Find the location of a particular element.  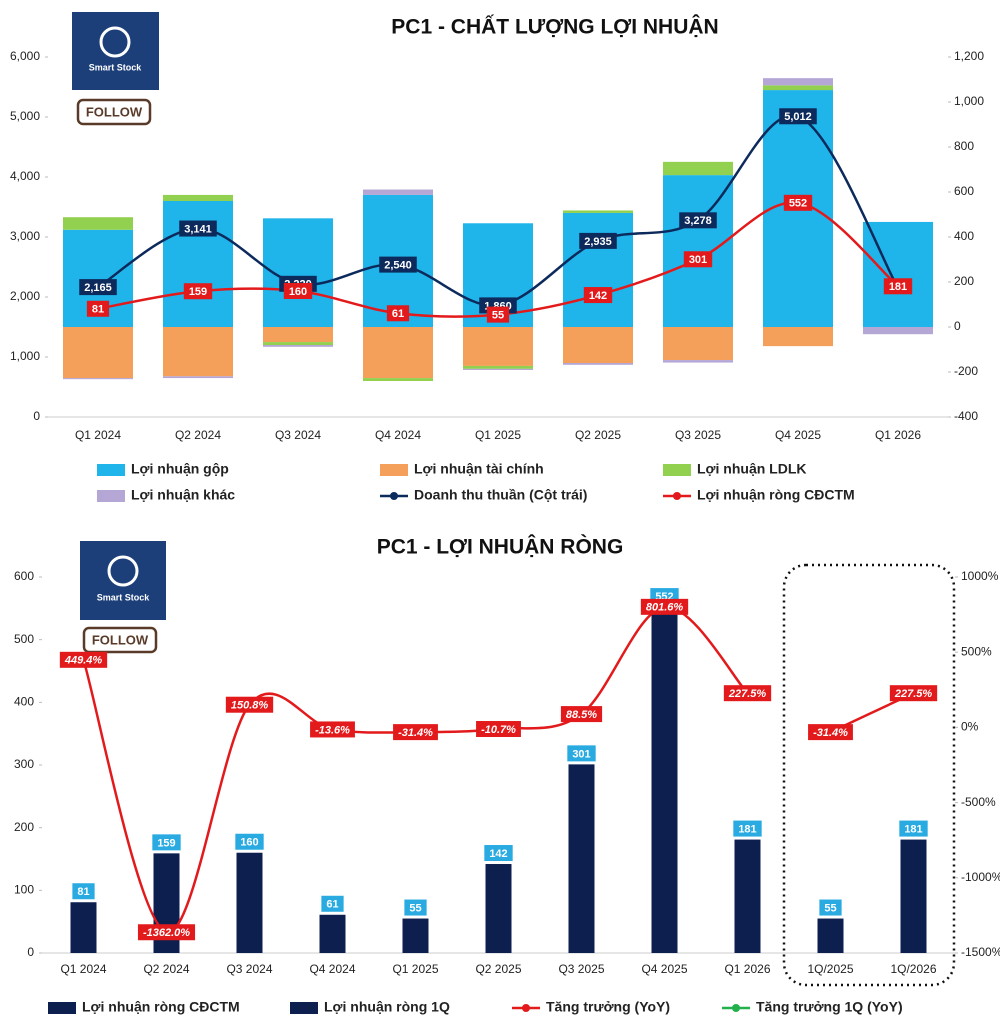

data-label: 5,012 is located at coordinates (798, 117).